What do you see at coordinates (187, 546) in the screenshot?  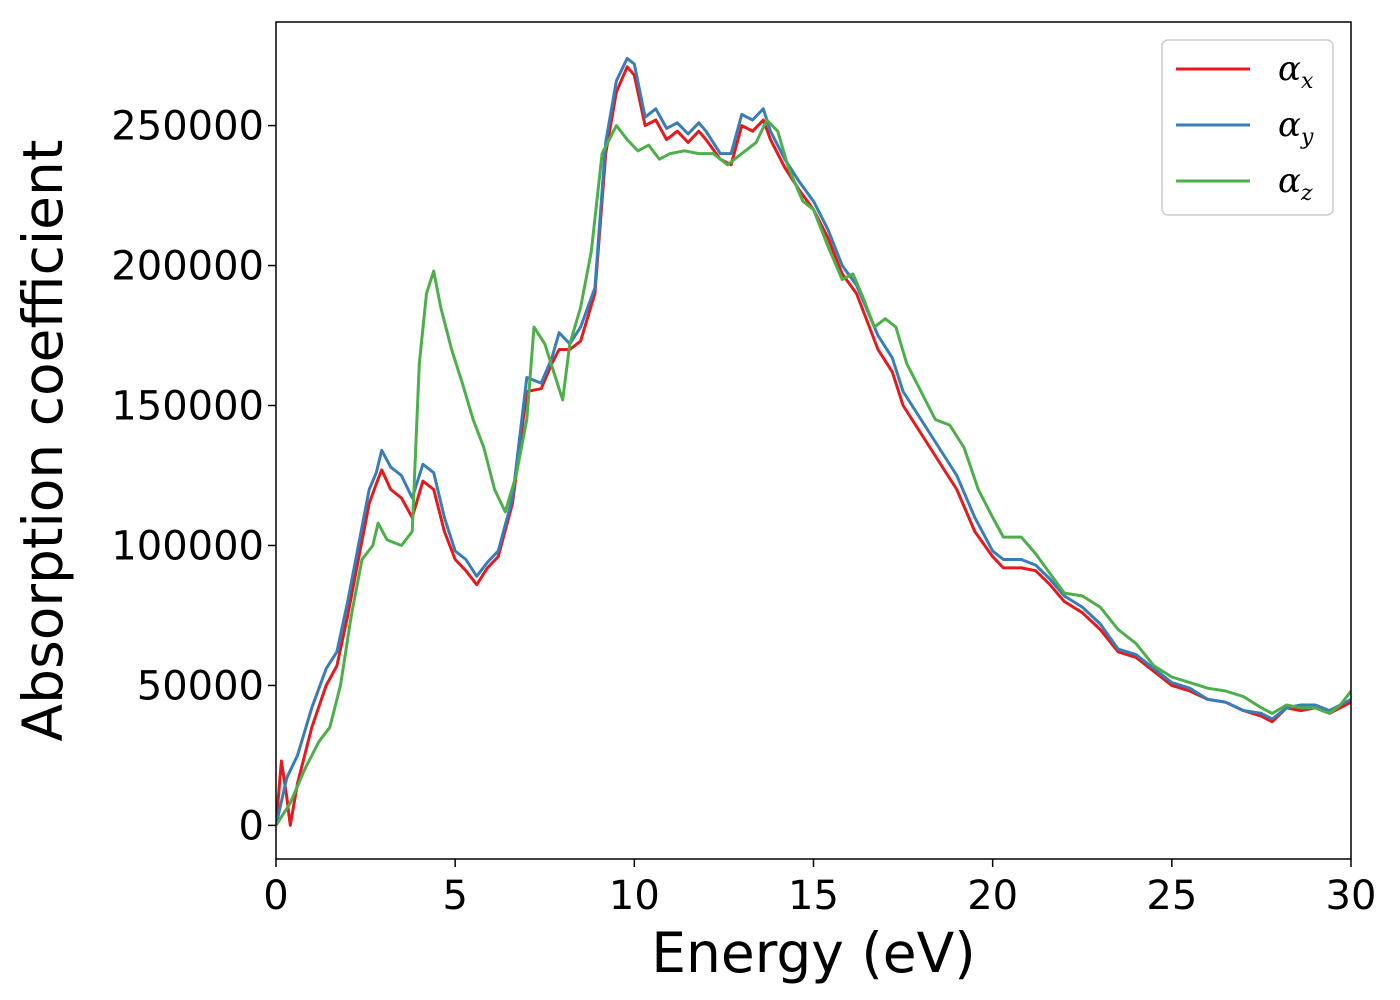 I see `y-tick-label: 100000` at bounding box center [187, 546].